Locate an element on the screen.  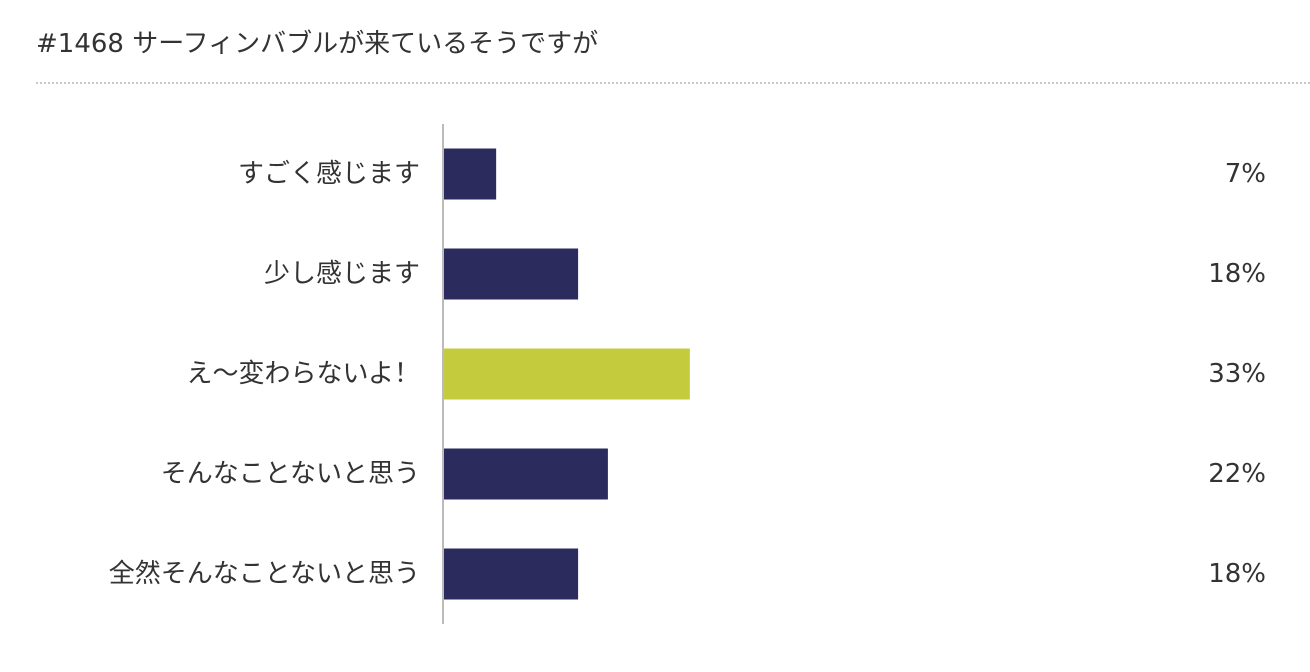
chart-title: #1468 サーフィンバブルが来ているそうですが is located at coordinates (317, 44).